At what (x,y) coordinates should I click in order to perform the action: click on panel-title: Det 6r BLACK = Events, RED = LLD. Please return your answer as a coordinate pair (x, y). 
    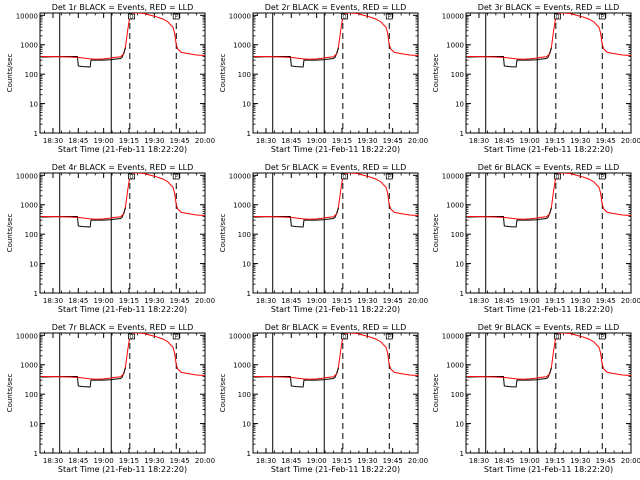
    Looking at the image, I should click on (549, 167).